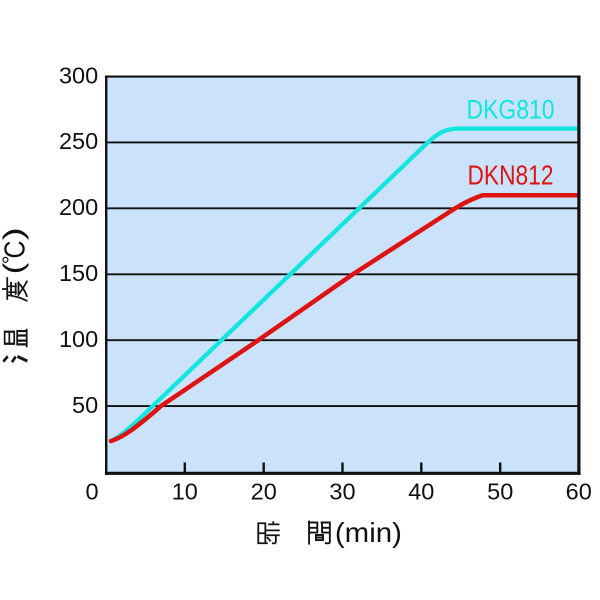 This screenshot has width=600, height=600. I want to click on svg-text: 40, so click(421, 492).